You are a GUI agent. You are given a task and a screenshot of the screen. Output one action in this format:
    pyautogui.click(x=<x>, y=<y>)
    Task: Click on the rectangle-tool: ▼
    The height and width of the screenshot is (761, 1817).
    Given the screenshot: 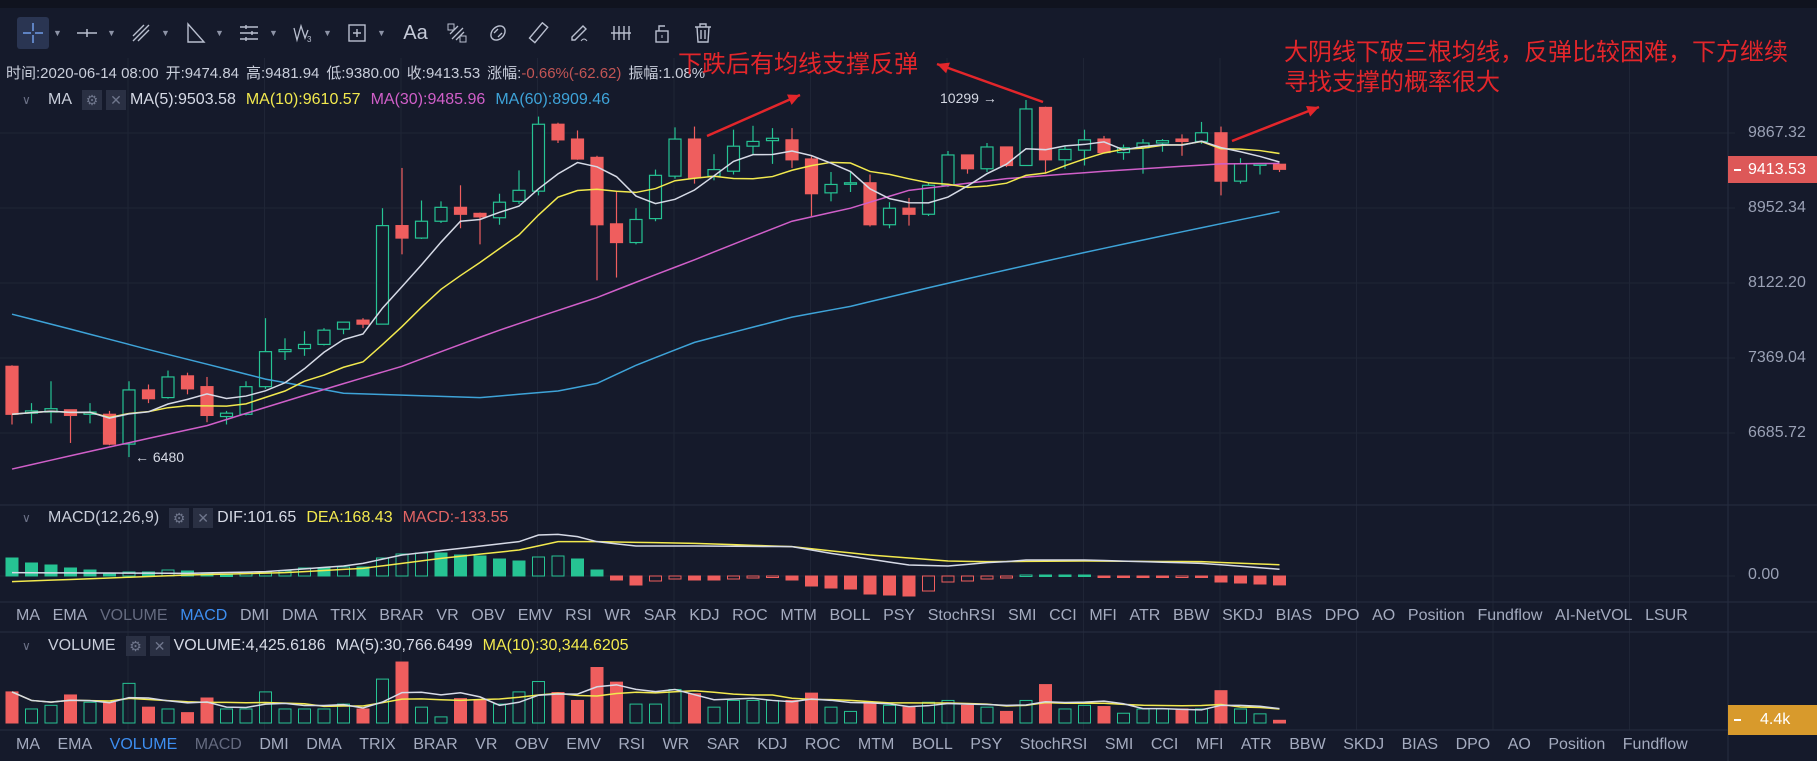 What is the action you would take?
    pyautogui.click(x=368, y=33)
    